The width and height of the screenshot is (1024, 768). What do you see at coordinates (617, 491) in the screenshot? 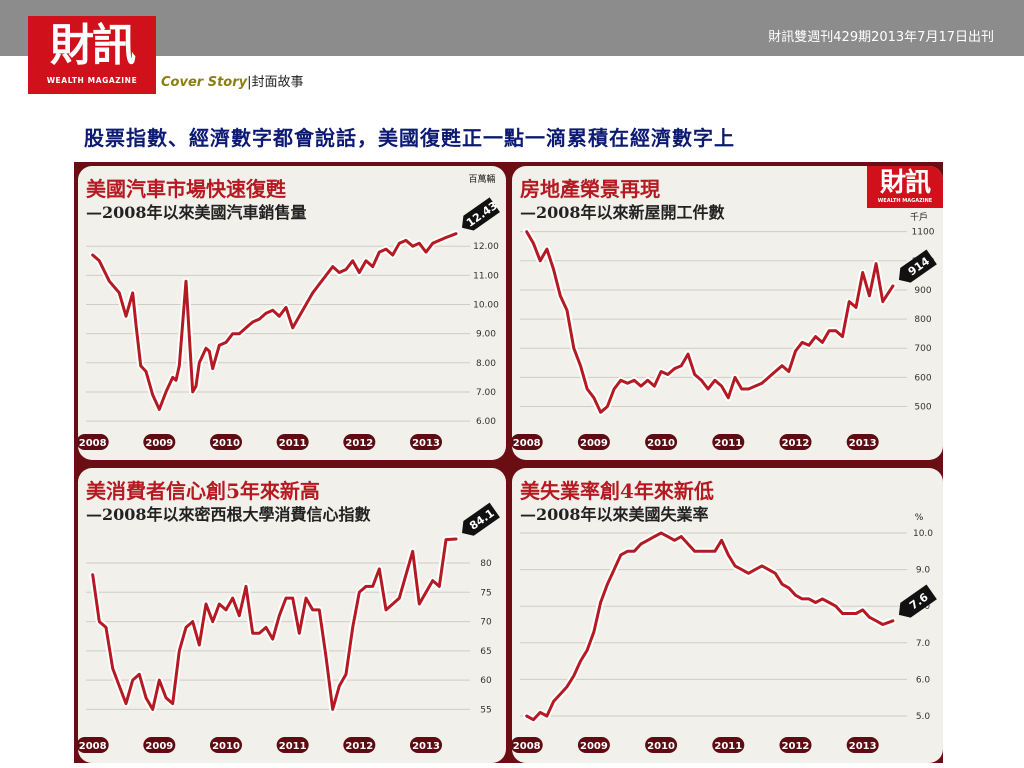
I see `chart-title: 美失業率創4年來新低` at bounding box center [617, 491].